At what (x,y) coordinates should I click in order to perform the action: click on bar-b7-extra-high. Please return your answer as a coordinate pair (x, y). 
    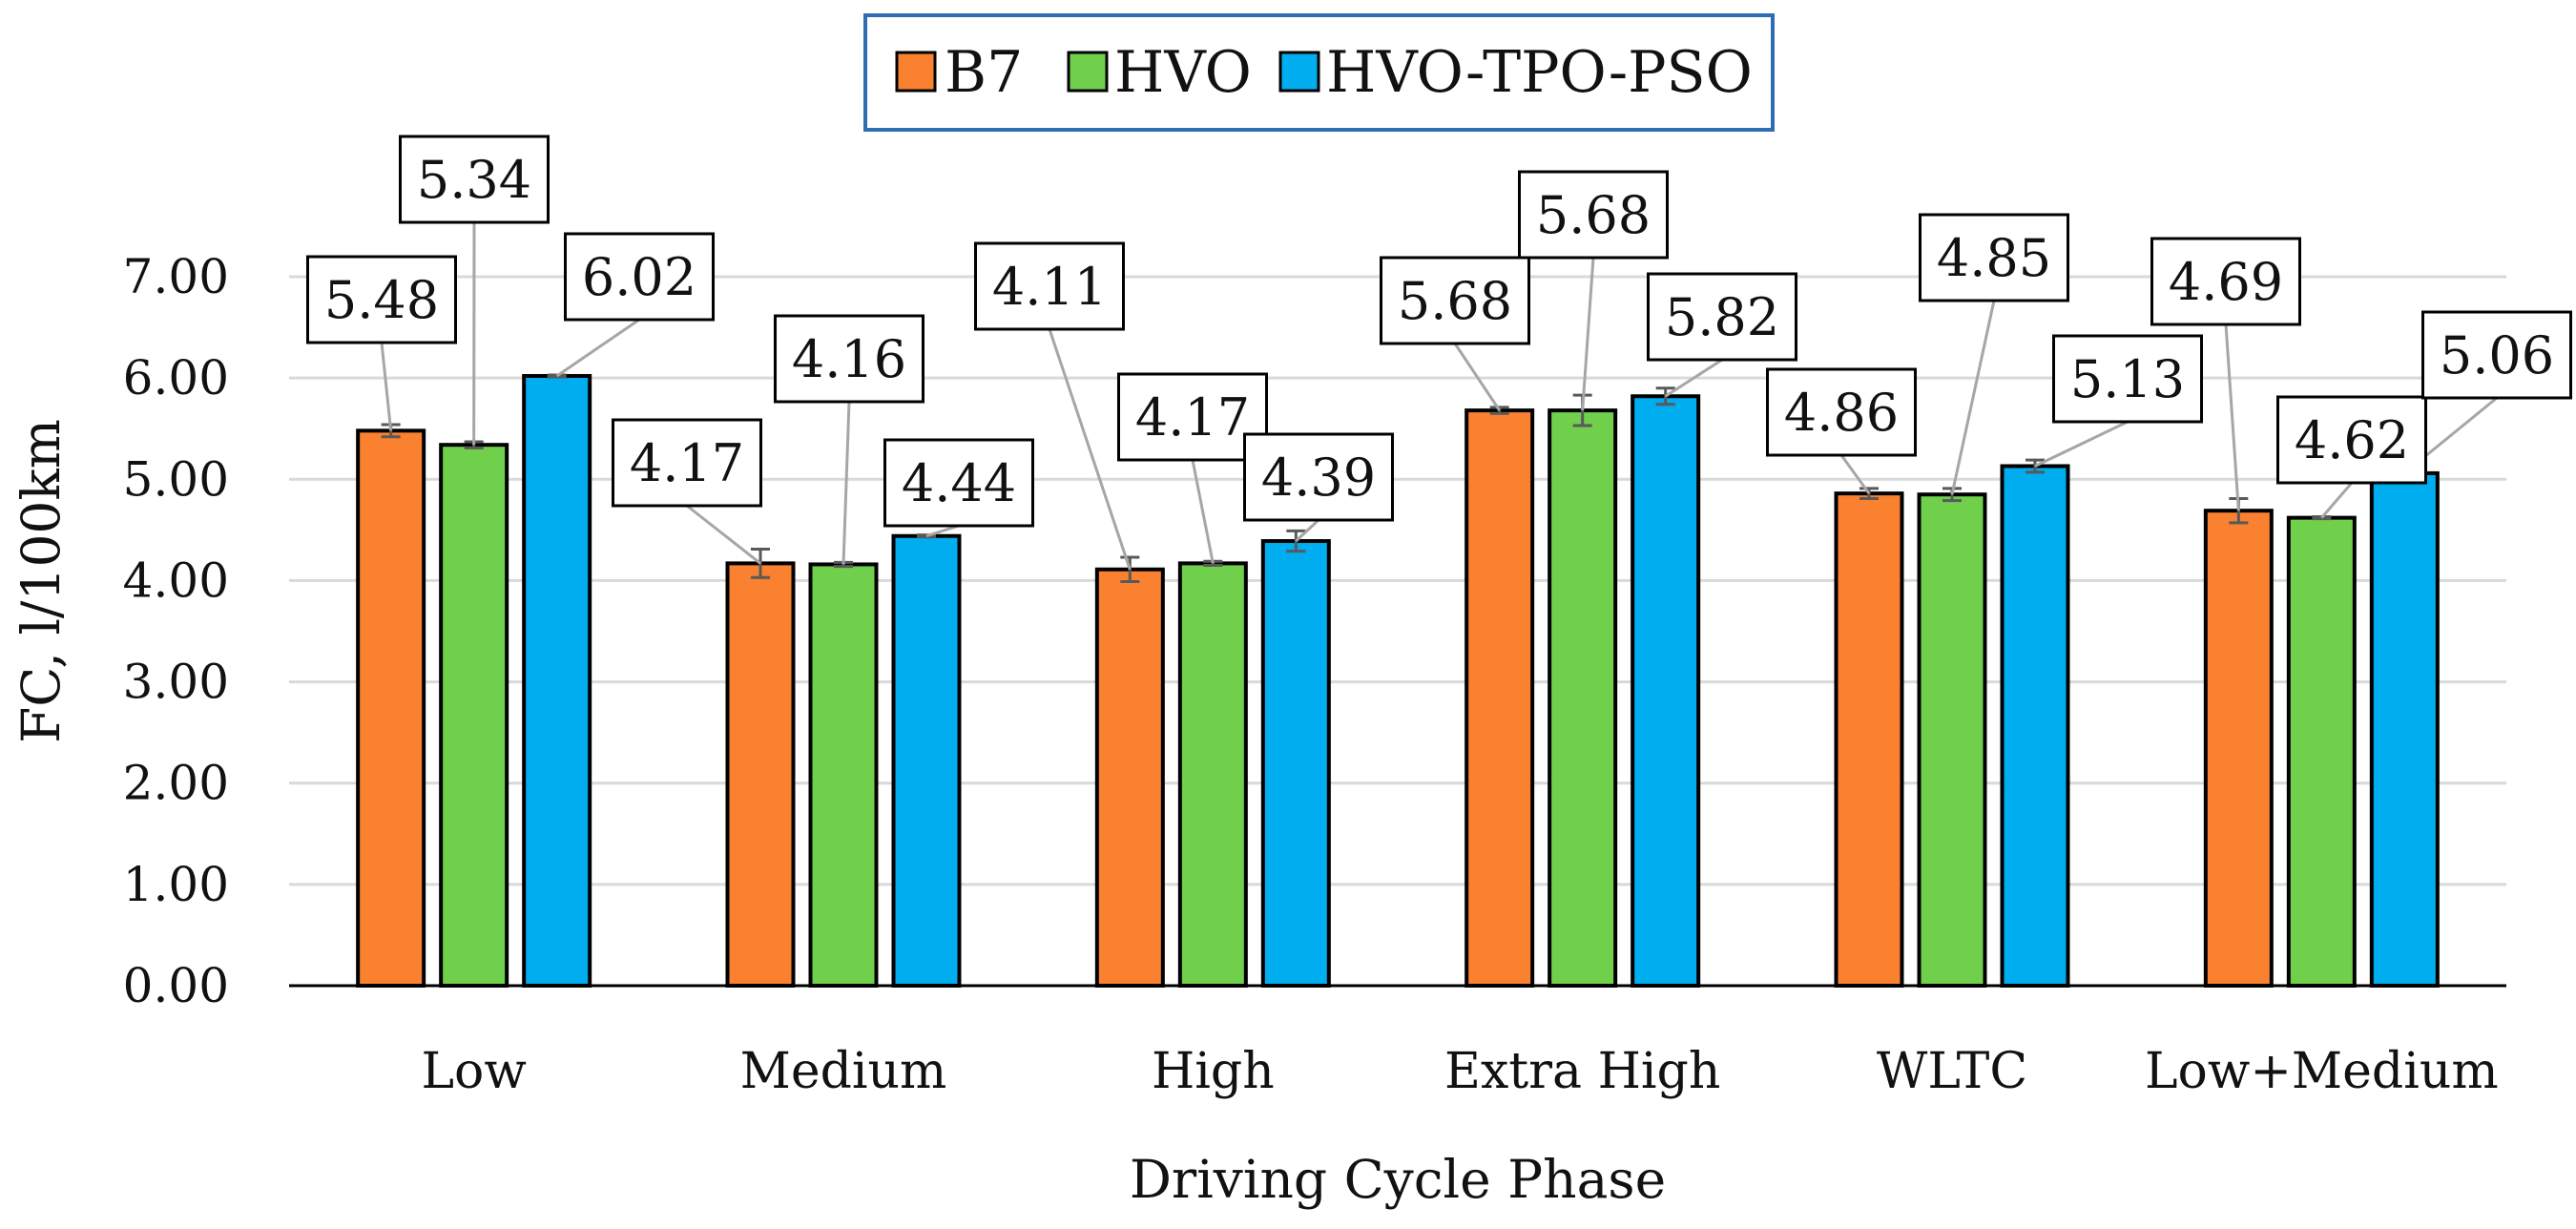
    Looking at the image, I should click on (1500, 698).